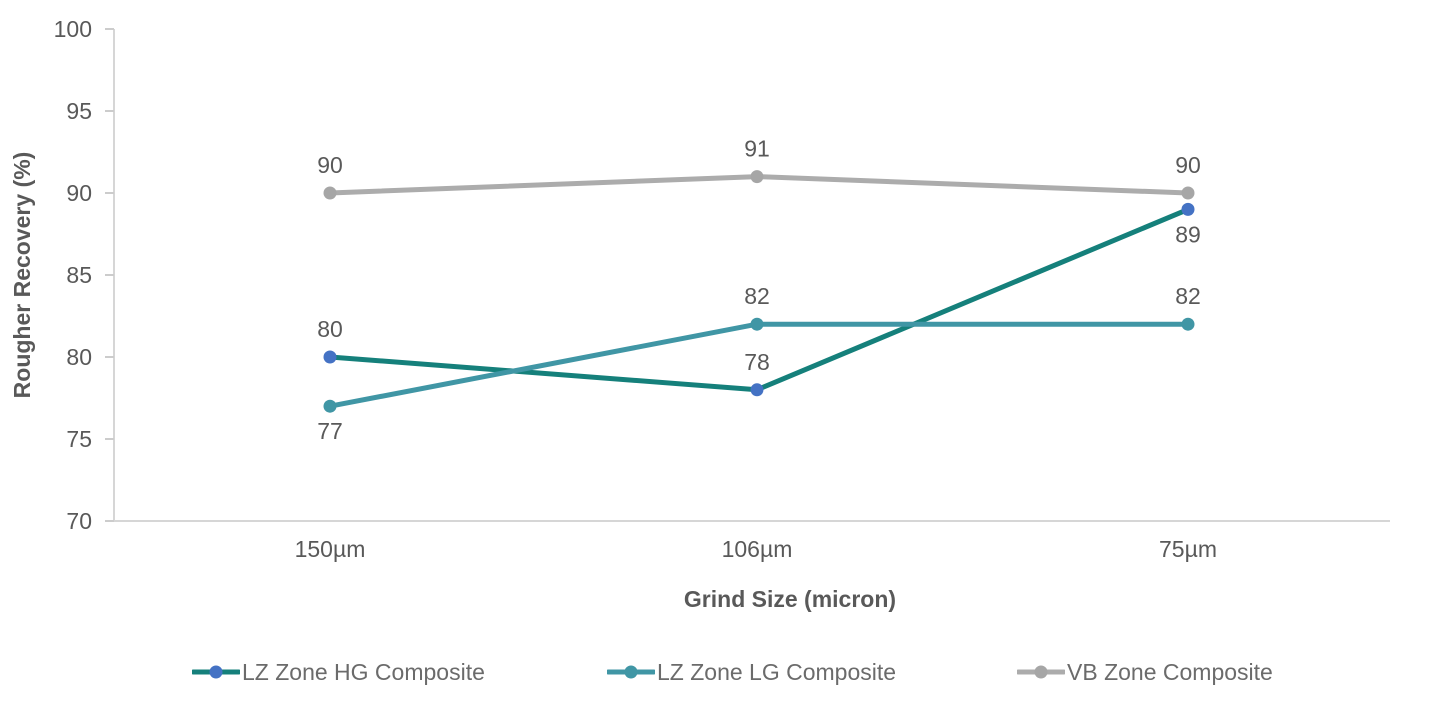 The height and width of the screenshot is (708, 1433). I want to click on data-label: 80, so click(330, 329).